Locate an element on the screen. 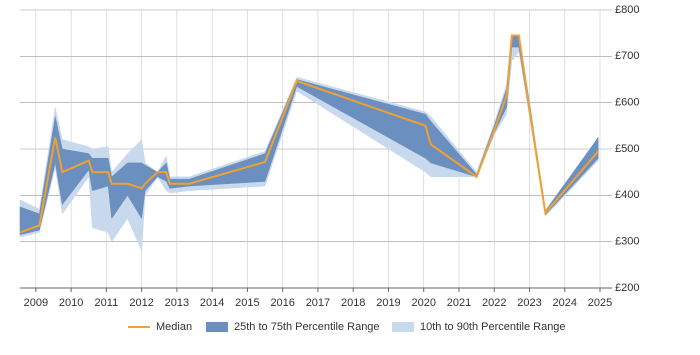 This screenshot has width=700, height=355. x-tick-label: 2018 is located at coordinates (353, 303).